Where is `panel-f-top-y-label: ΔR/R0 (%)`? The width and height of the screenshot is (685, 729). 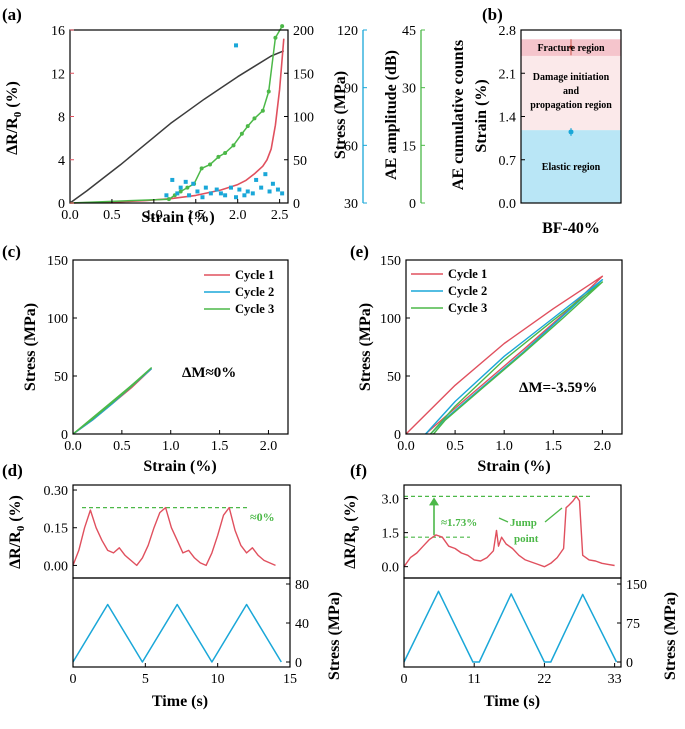 panel-f-top-y-label: ΔR/R0 (%) is located at coordinates (352, 532).